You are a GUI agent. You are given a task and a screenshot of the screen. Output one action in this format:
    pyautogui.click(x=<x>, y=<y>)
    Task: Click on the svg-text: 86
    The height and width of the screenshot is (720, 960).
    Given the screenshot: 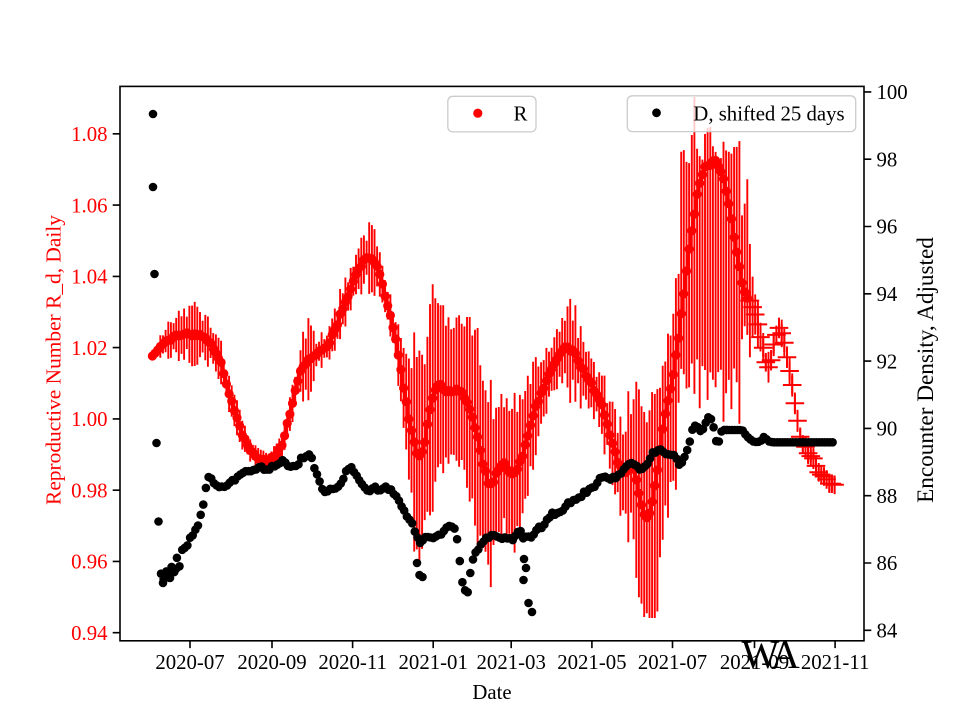 What is the action you would take?
    pyautogui.click(x=887, y=563)
    